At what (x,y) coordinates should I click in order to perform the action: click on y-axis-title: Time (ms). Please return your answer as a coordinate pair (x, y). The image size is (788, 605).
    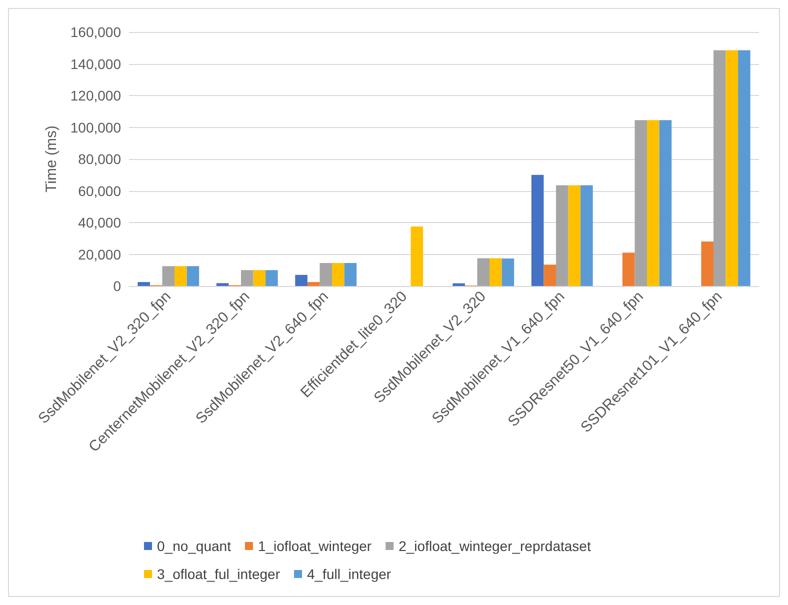
    Looking at the image, I should click on (51, 159).